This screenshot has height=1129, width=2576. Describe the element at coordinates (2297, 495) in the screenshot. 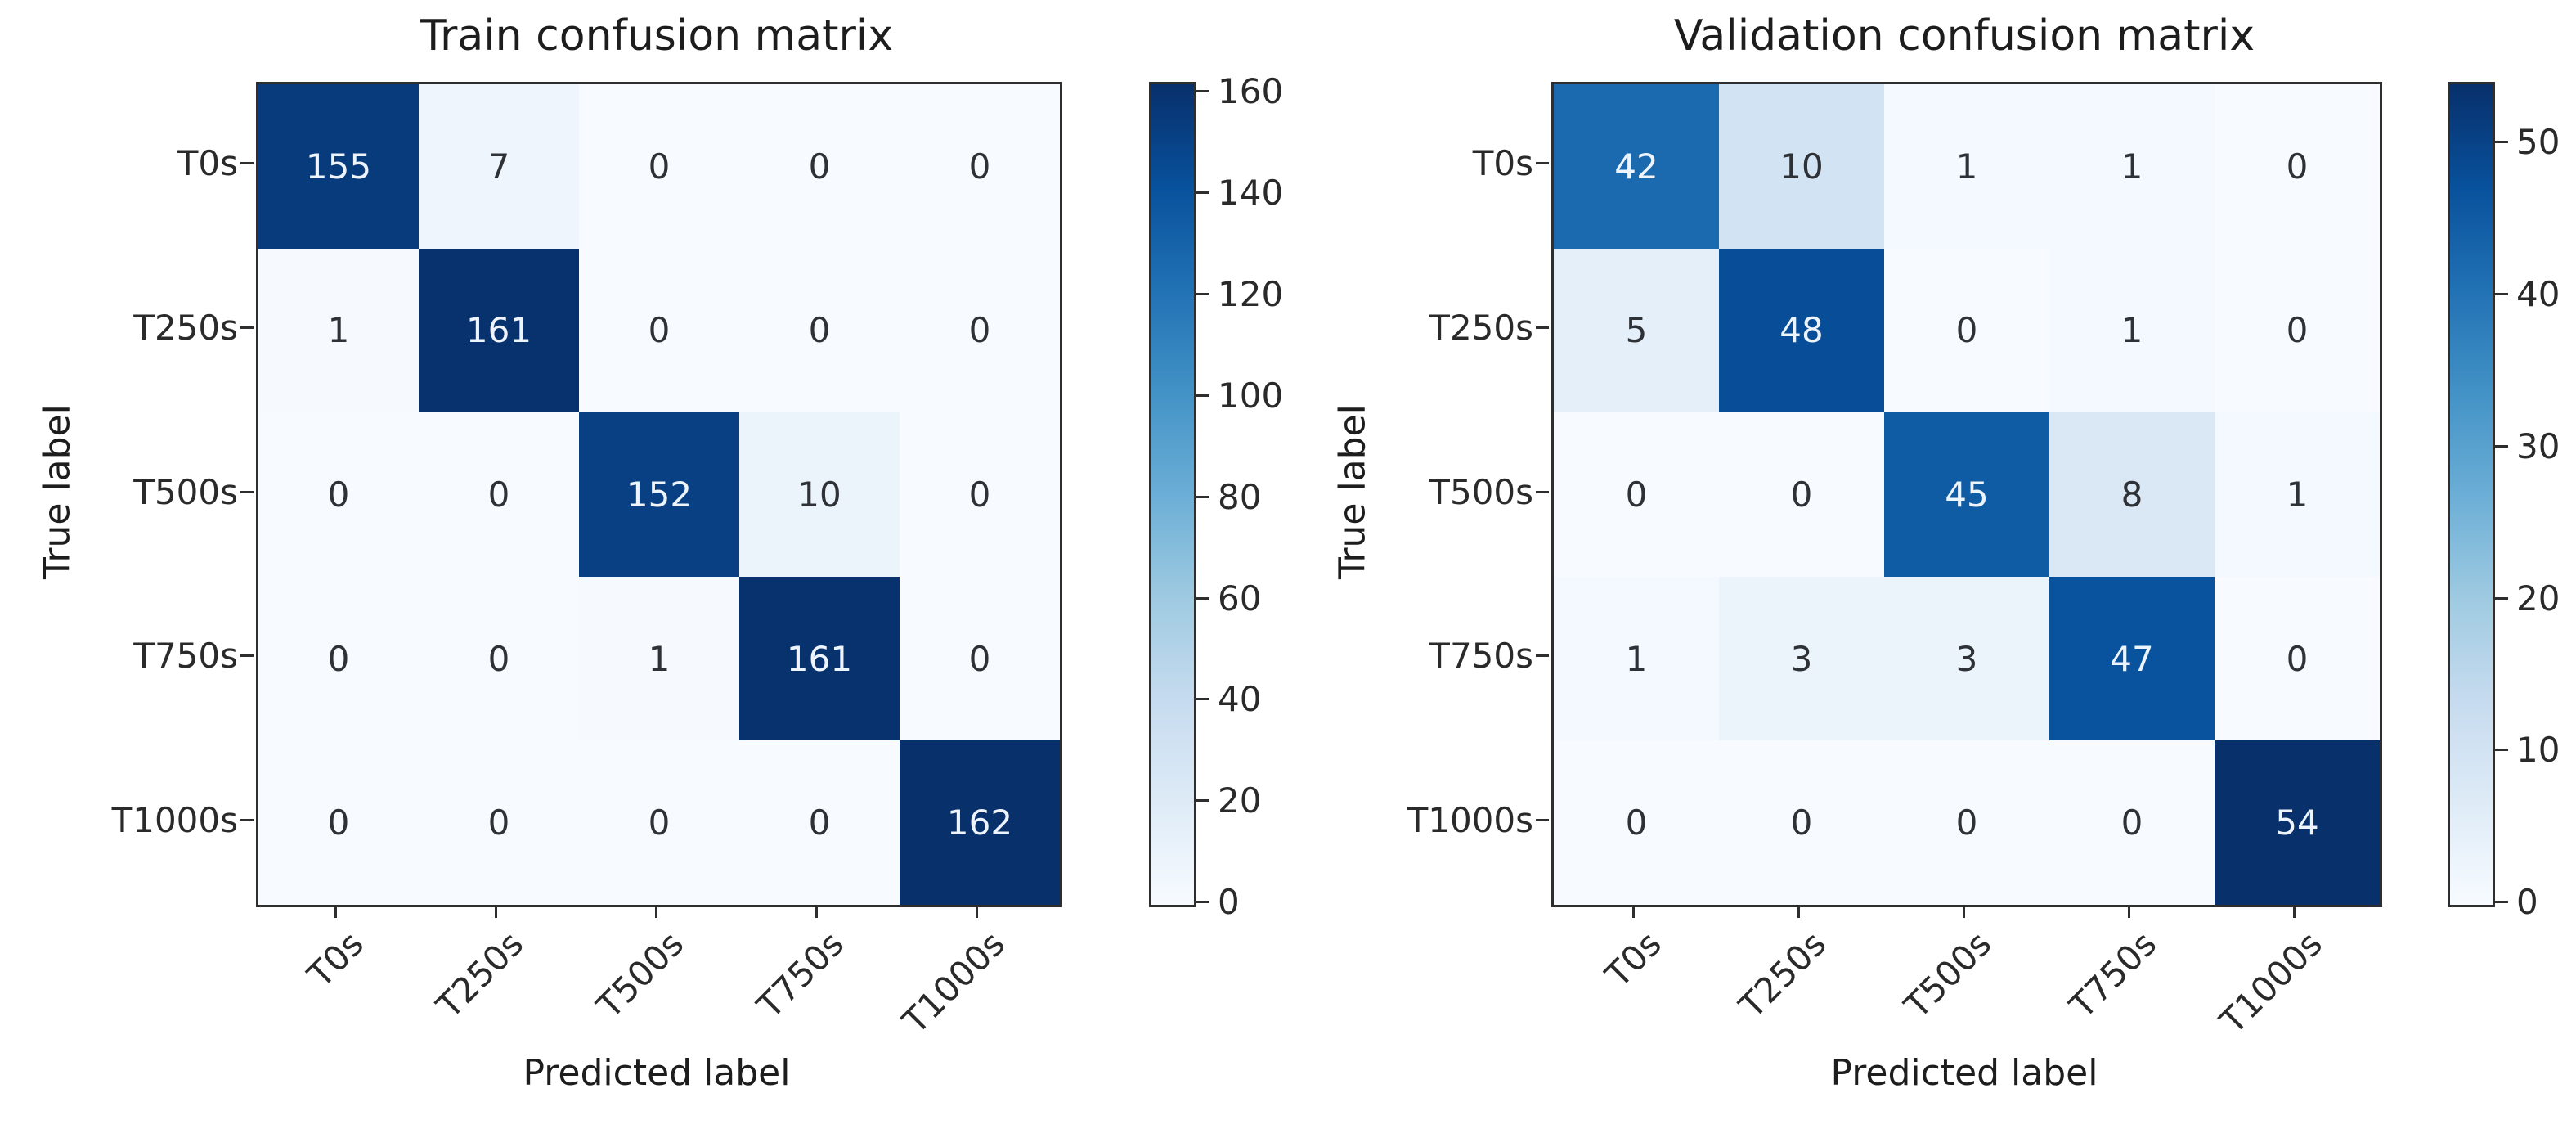

I see `validation-cell-r2c4: 1` at that location.